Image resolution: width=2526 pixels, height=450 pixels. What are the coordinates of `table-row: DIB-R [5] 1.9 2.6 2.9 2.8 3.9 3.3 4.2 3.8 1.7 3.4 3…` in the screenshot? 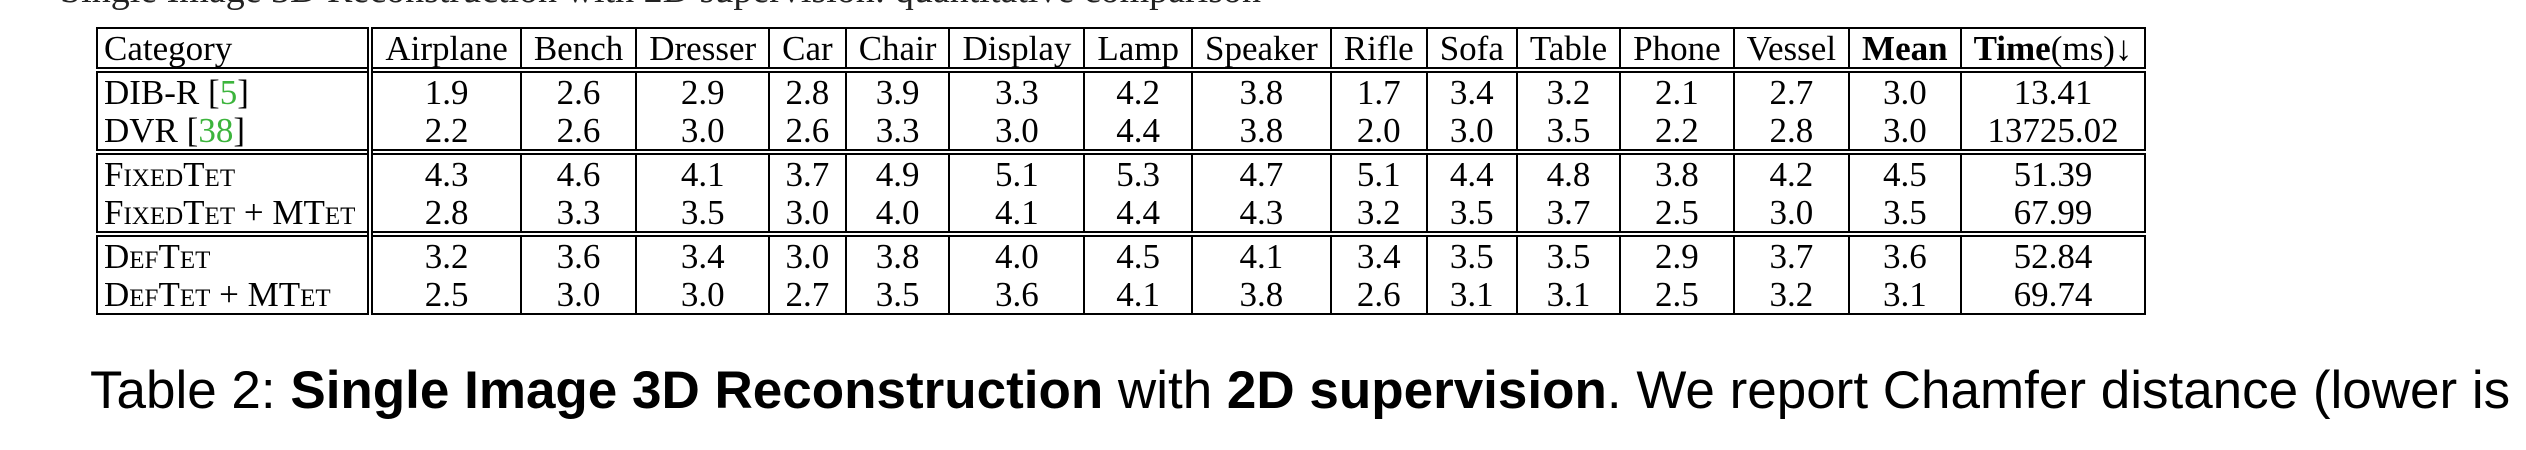 It's located at (1121, 89).